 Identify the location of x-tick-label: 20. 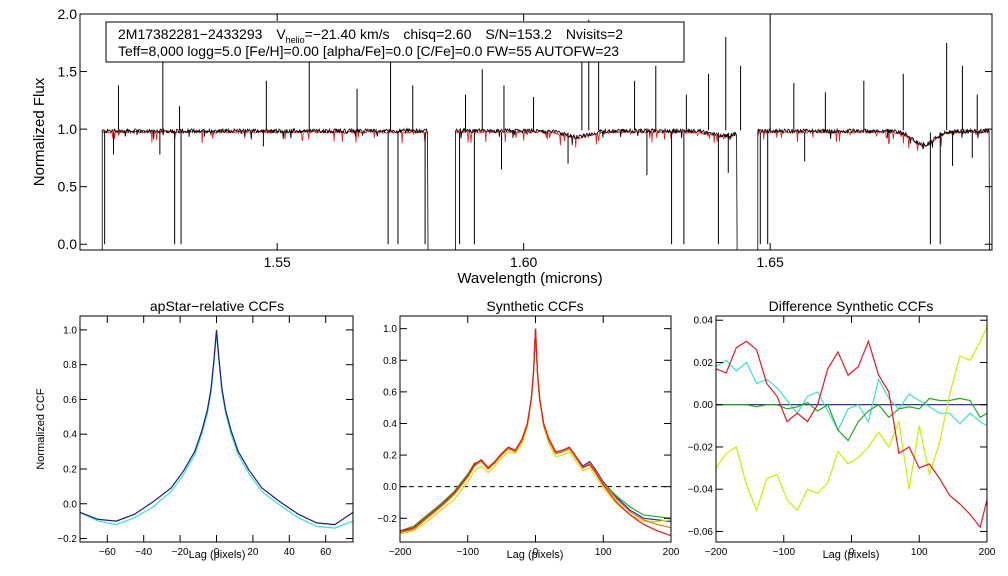
(253, 552).